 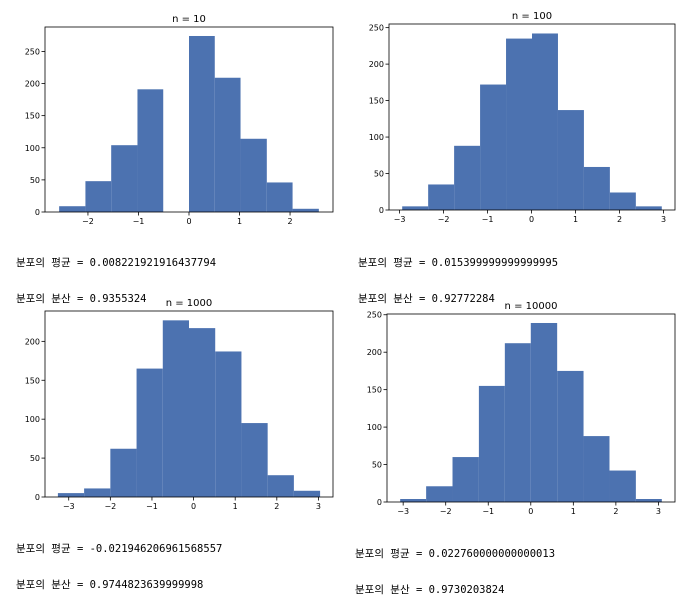 I want to click on chart-title: n = 10, so click(x=189, y=19).